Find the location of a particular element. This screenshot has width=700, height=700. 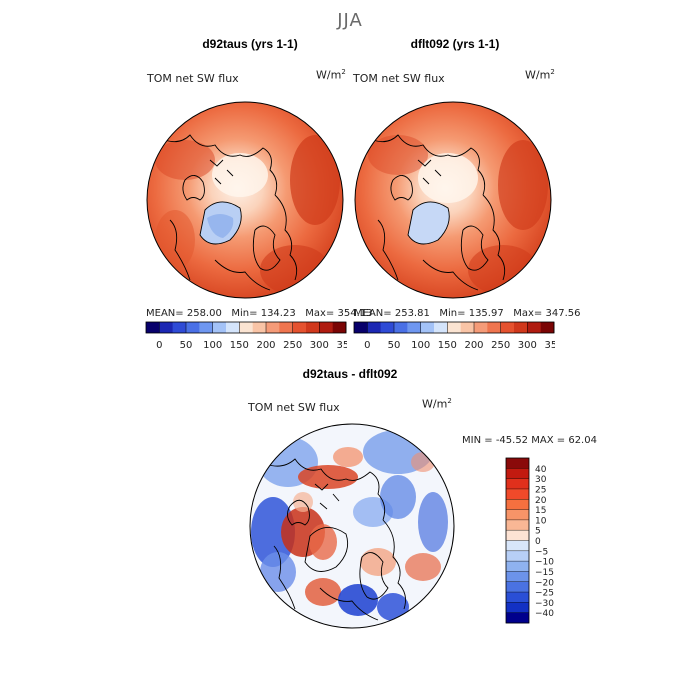

panel3-patches is located at coordinates (349, 525).